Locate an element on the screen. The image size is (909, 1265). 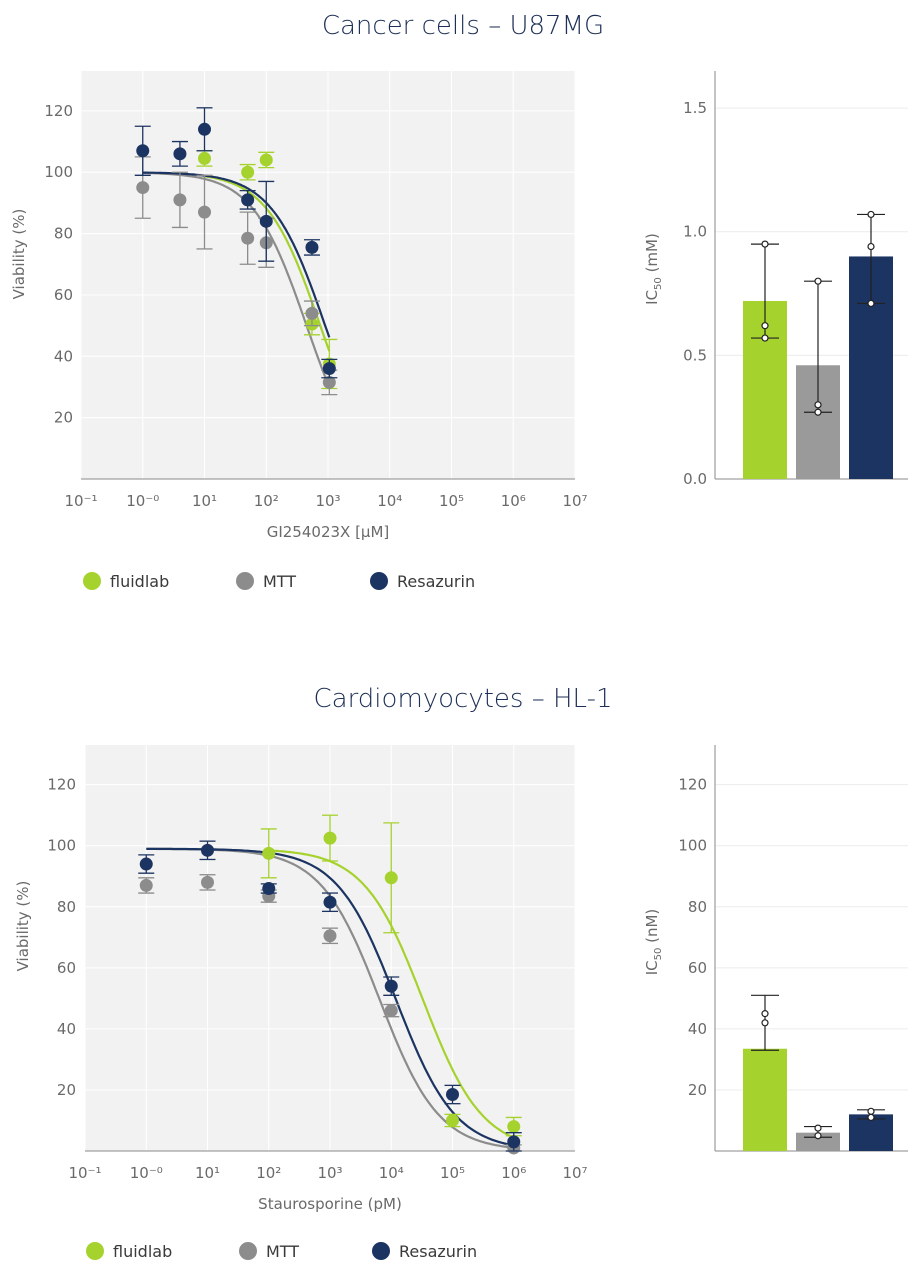
y-tick-label: 0.5 is located at coordinates (695, 355).